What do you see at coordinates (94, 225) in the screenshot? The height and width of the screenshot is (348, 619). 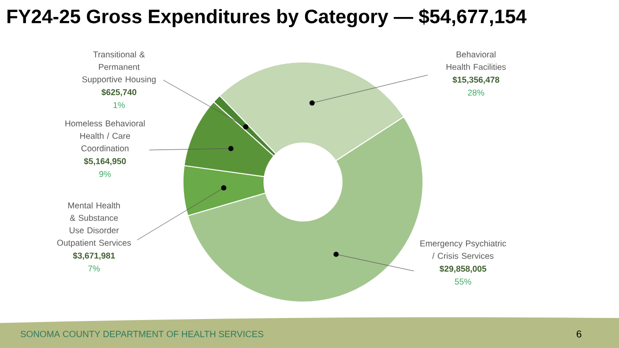 I see `slice-label: Mental Health & Substance Use Disorder Outpatient Services` at bounding box center [94, 225].